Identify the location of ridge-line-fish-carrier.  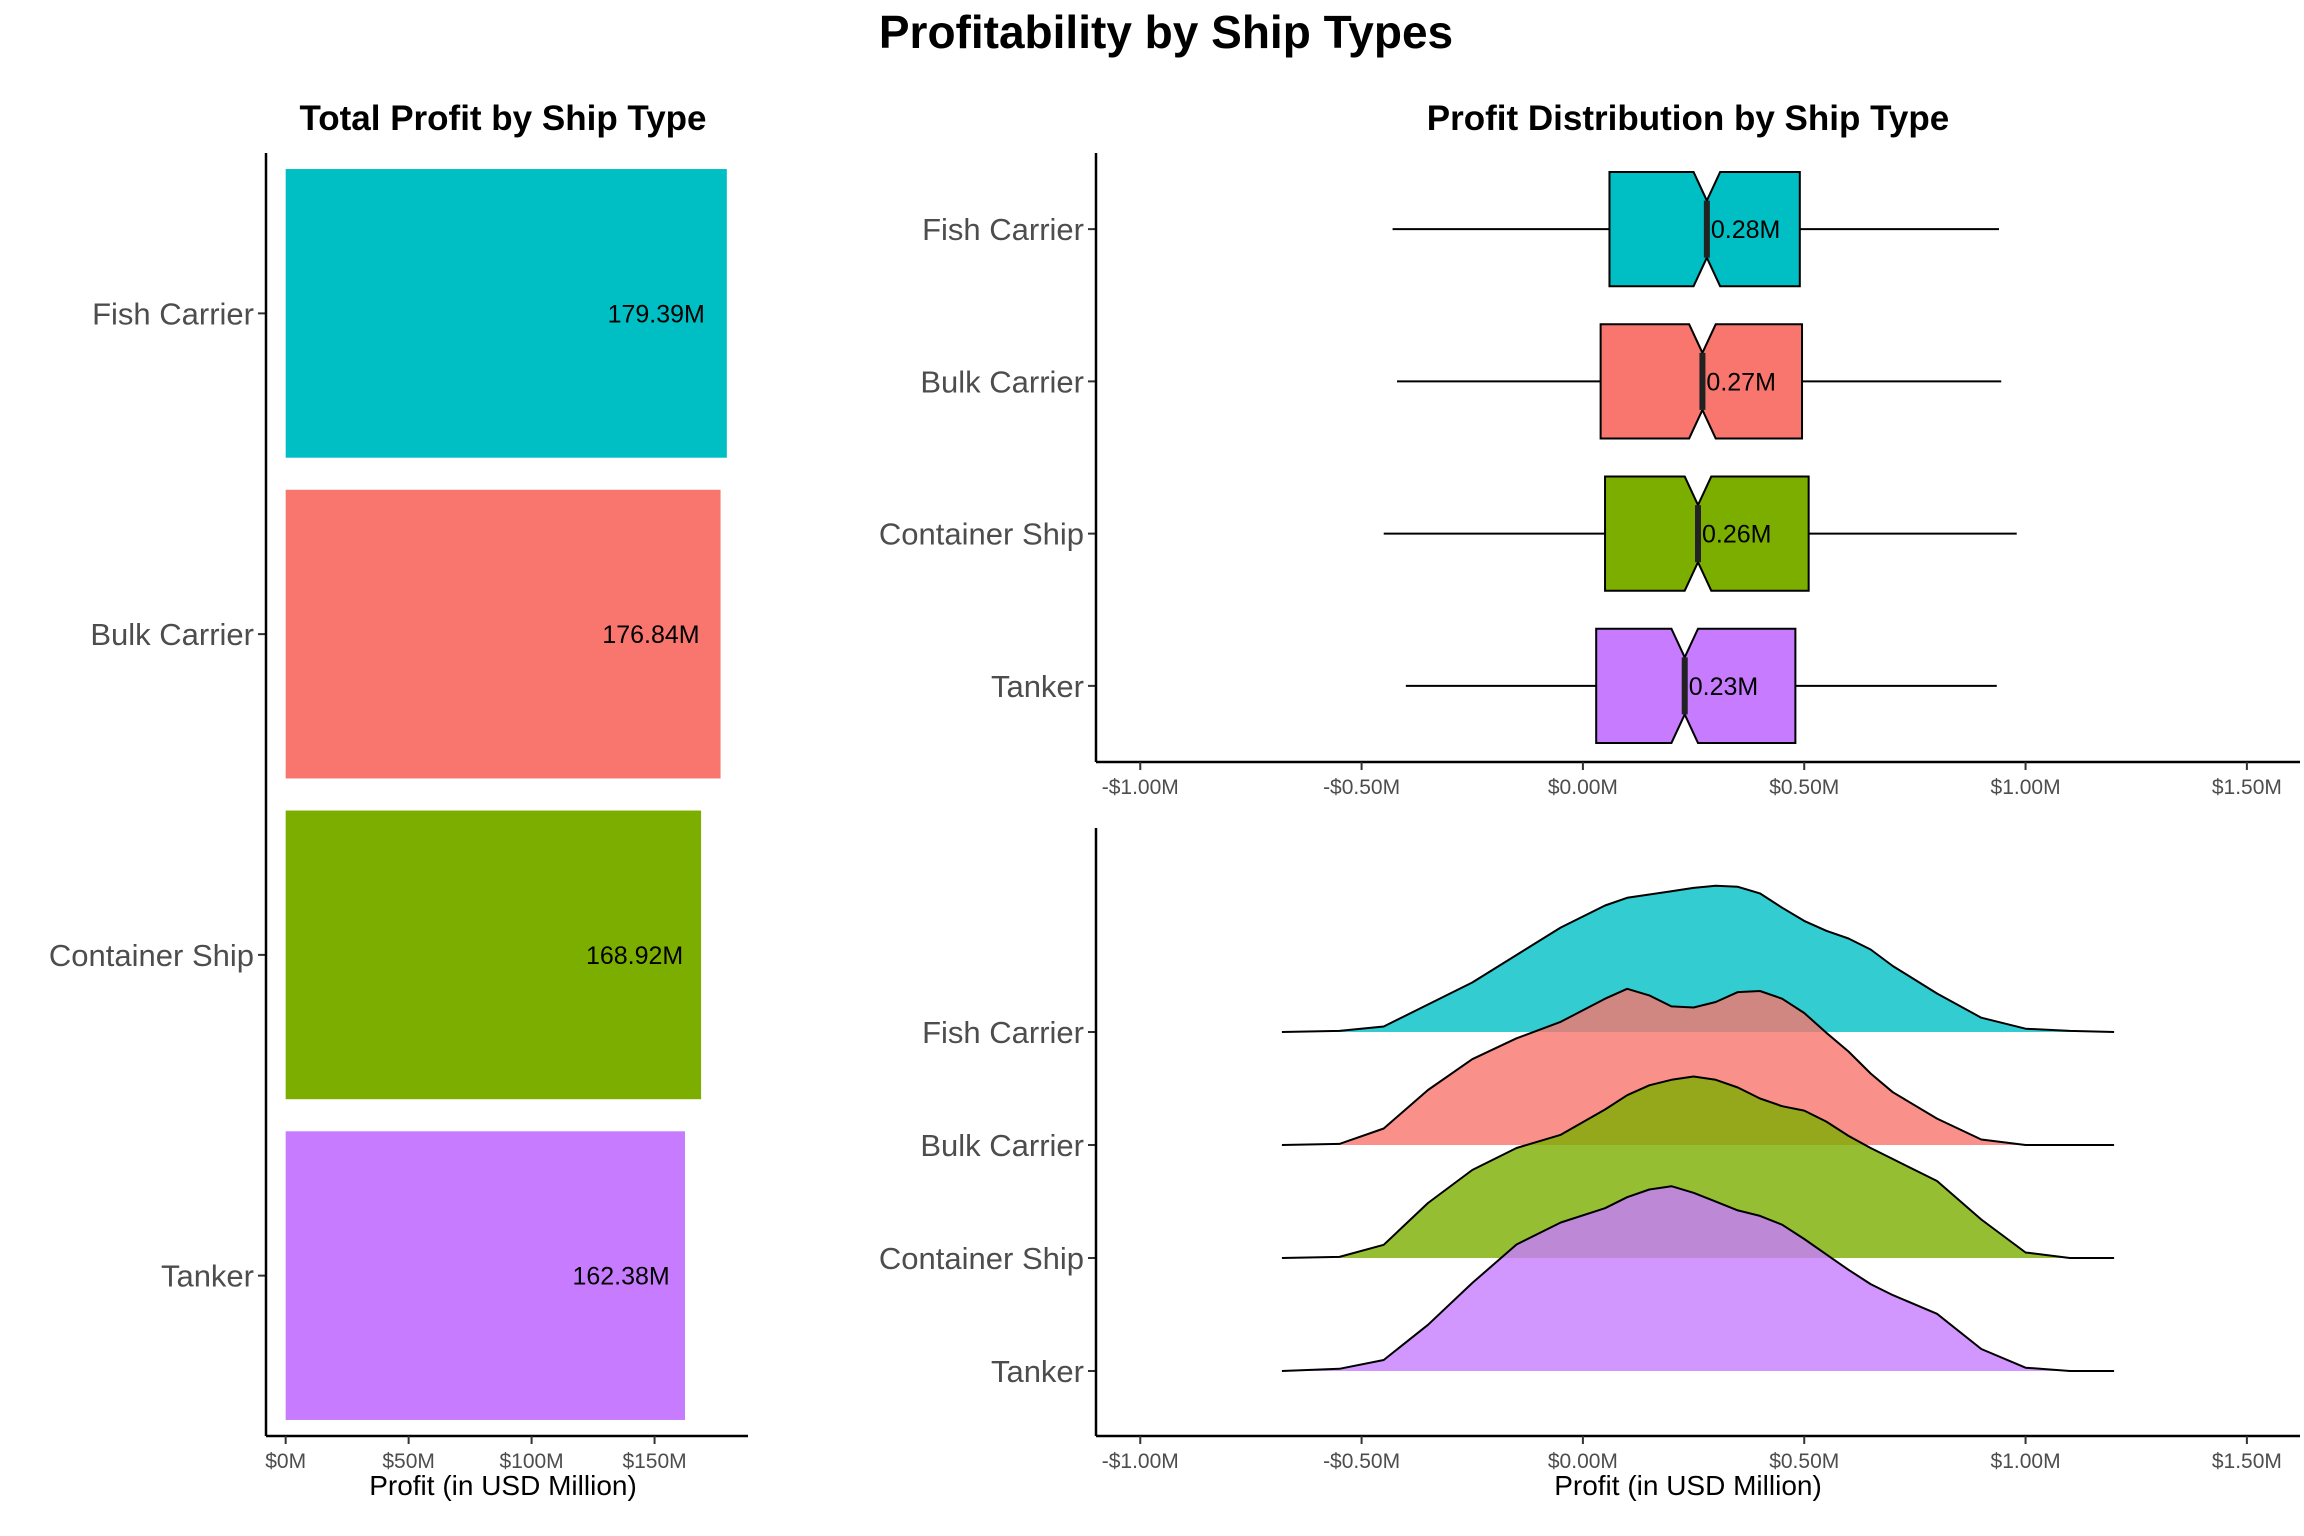
(1698, 958).